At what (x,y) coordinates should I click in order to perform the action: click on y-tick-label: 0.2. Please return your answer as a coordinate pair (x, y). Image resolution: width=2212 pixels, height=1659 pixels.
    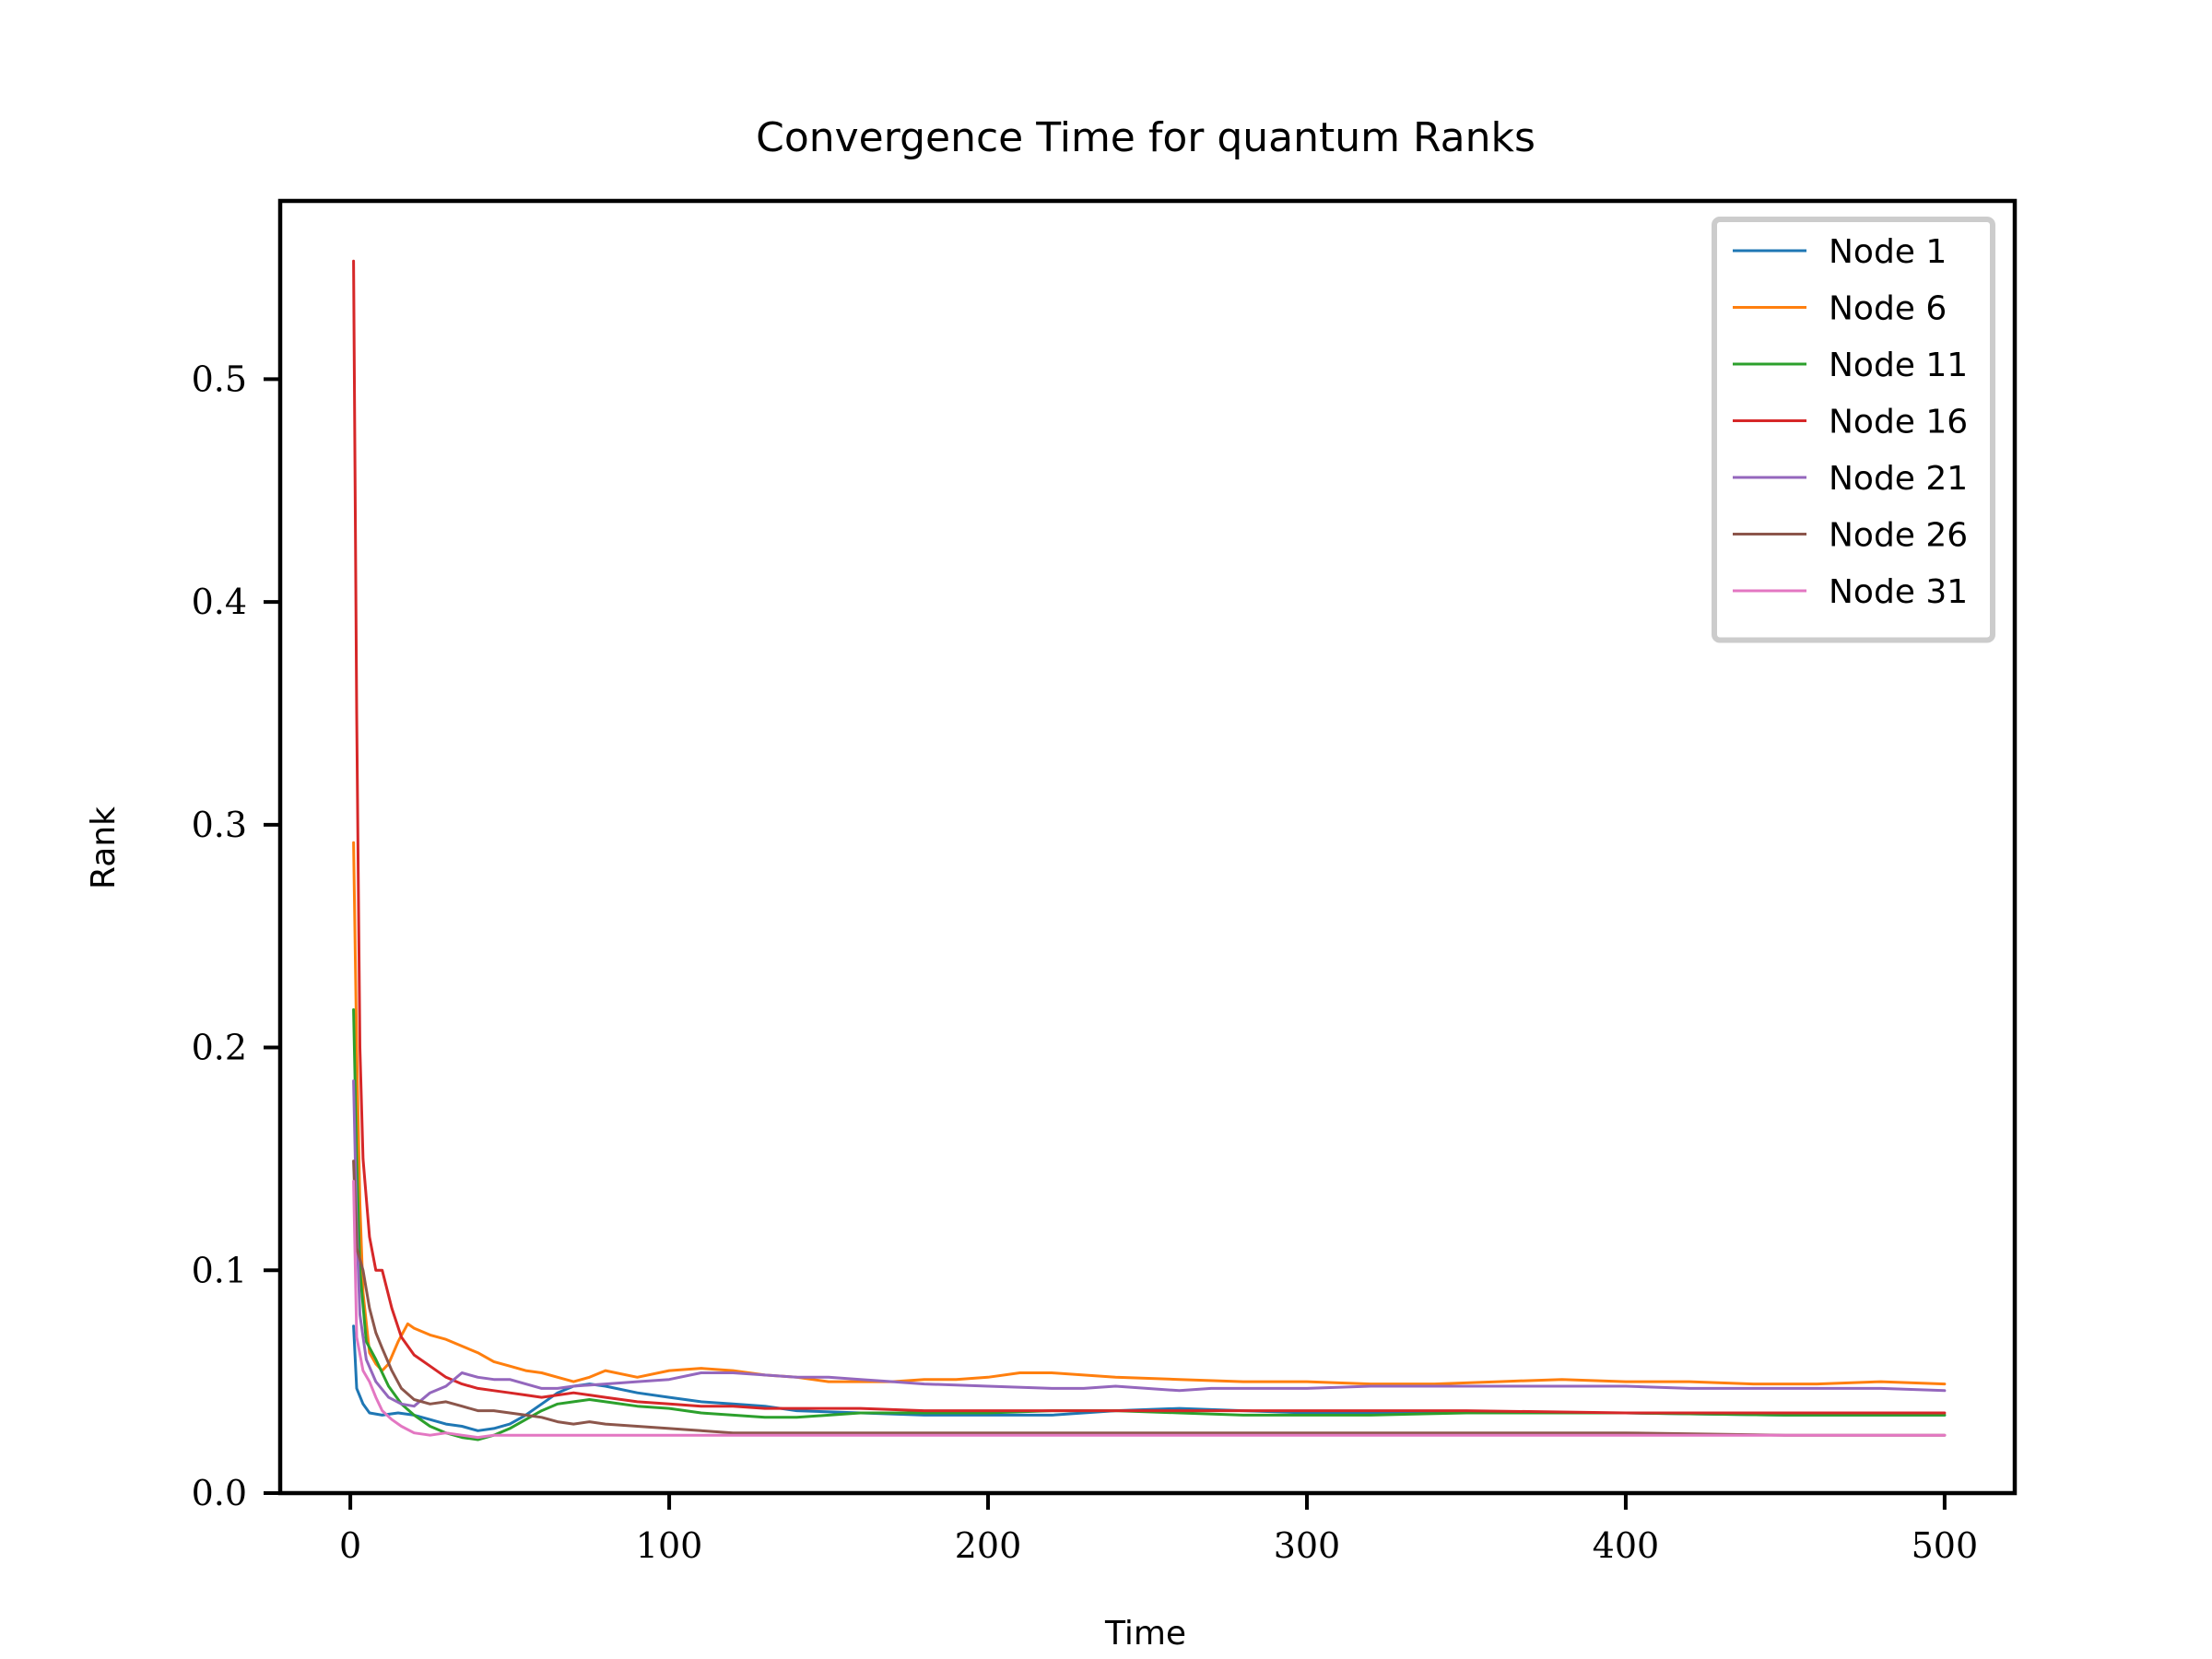
    Looking at the image, I should click on (219, 1048).